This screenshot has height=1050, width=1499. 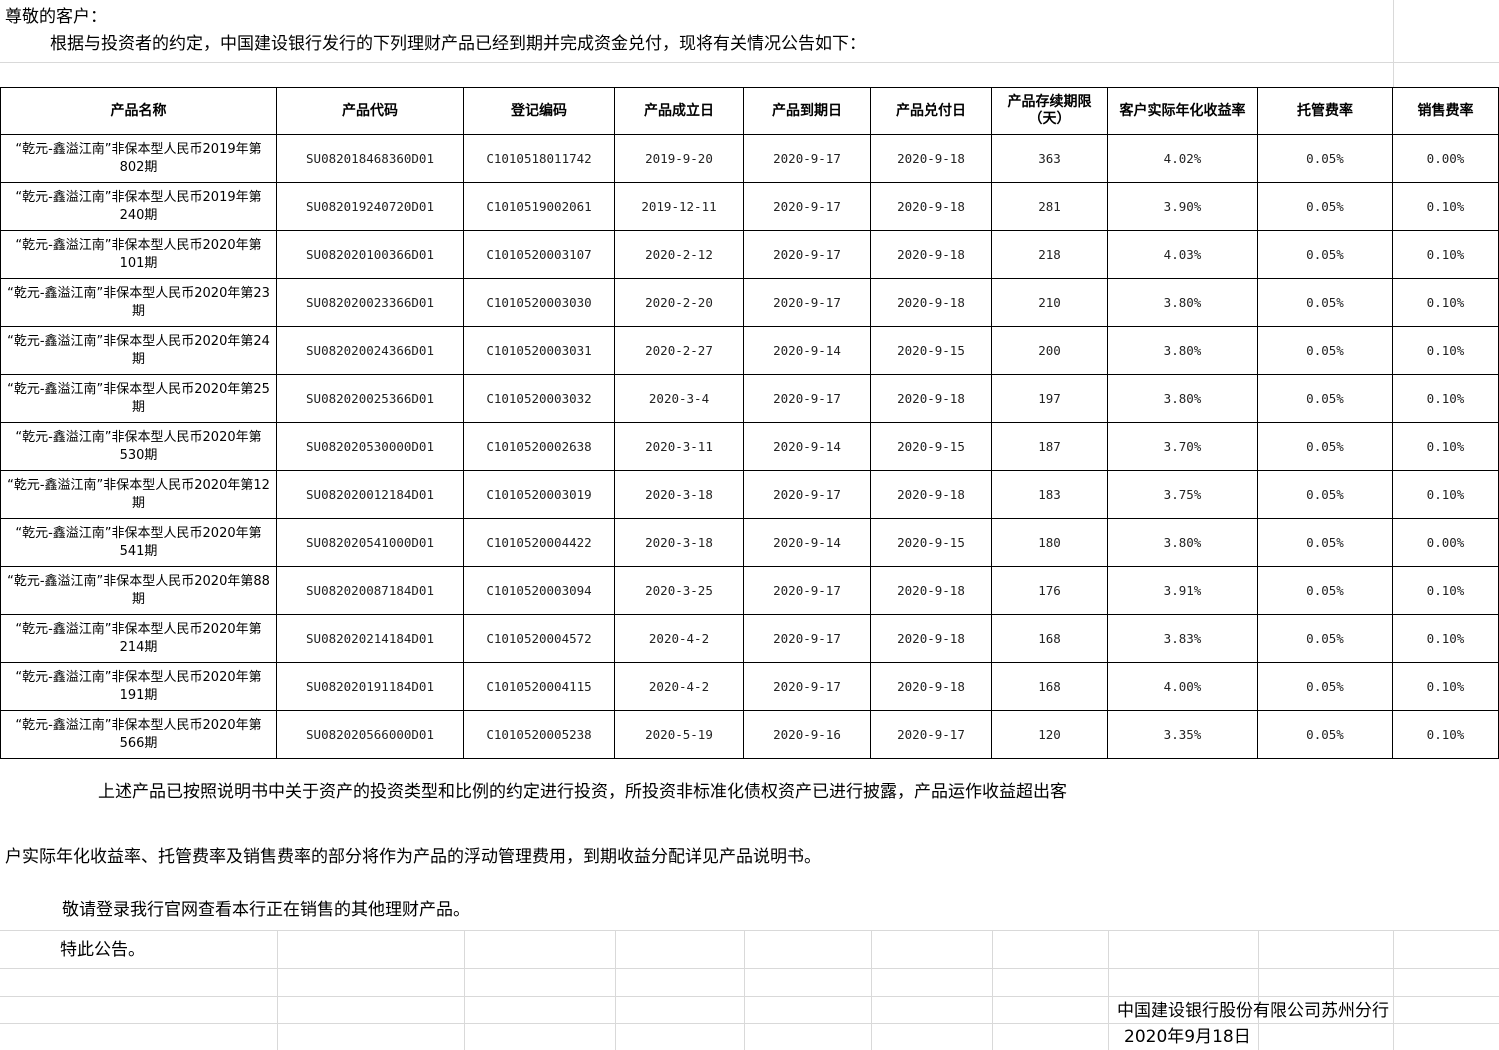 I want to click on column-header-maturity-date: 产品到期日, so click(x=807, y=111).